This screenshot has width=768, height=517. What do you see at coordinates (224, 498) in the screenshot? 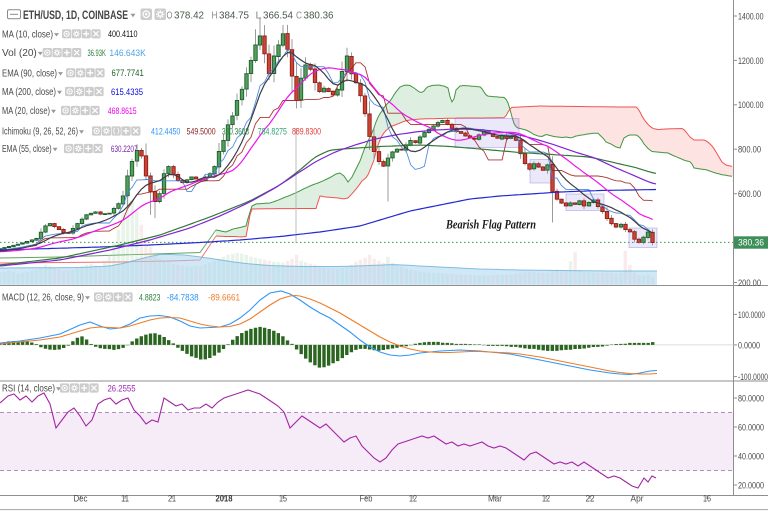
I see `svg-text: 2018` at bounding box center [224, 498].